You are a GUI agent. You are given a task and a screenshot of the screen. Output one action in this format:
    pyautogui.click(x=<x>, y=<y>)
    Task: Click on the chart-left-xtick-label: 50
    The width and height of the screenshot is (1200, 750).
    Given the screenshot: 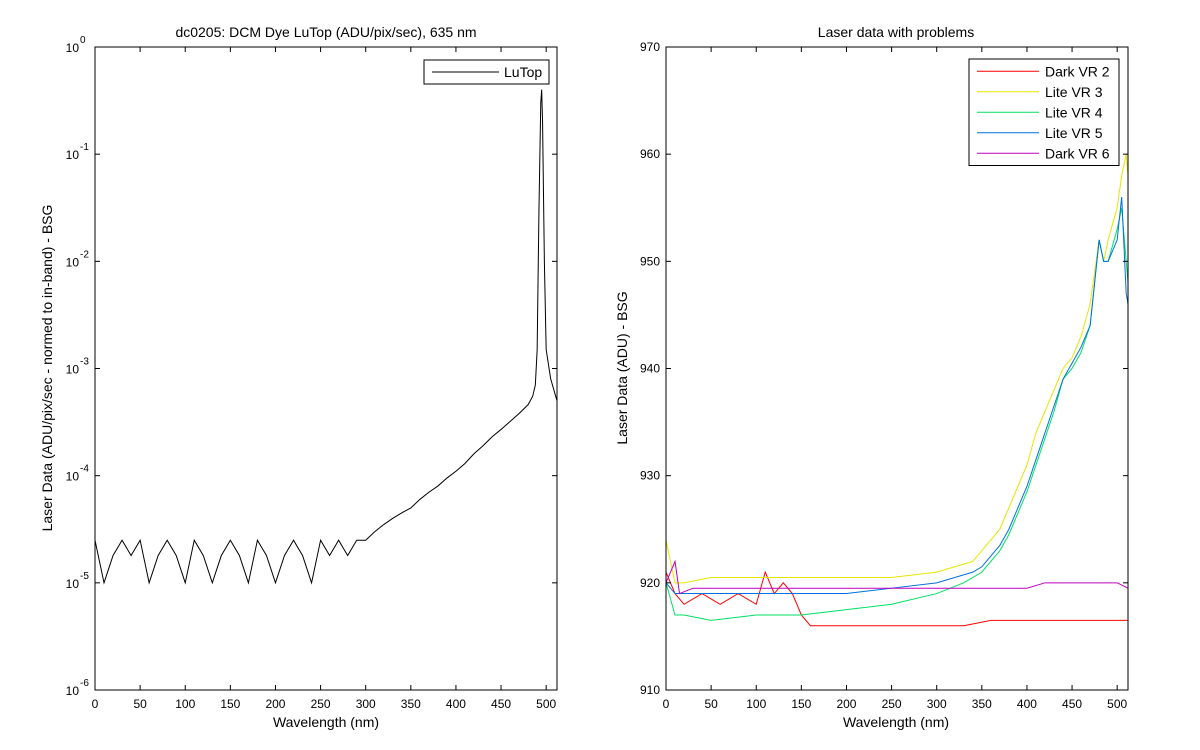 What is the action you would take?
    pyautogui.click(x=140, y=704)
    